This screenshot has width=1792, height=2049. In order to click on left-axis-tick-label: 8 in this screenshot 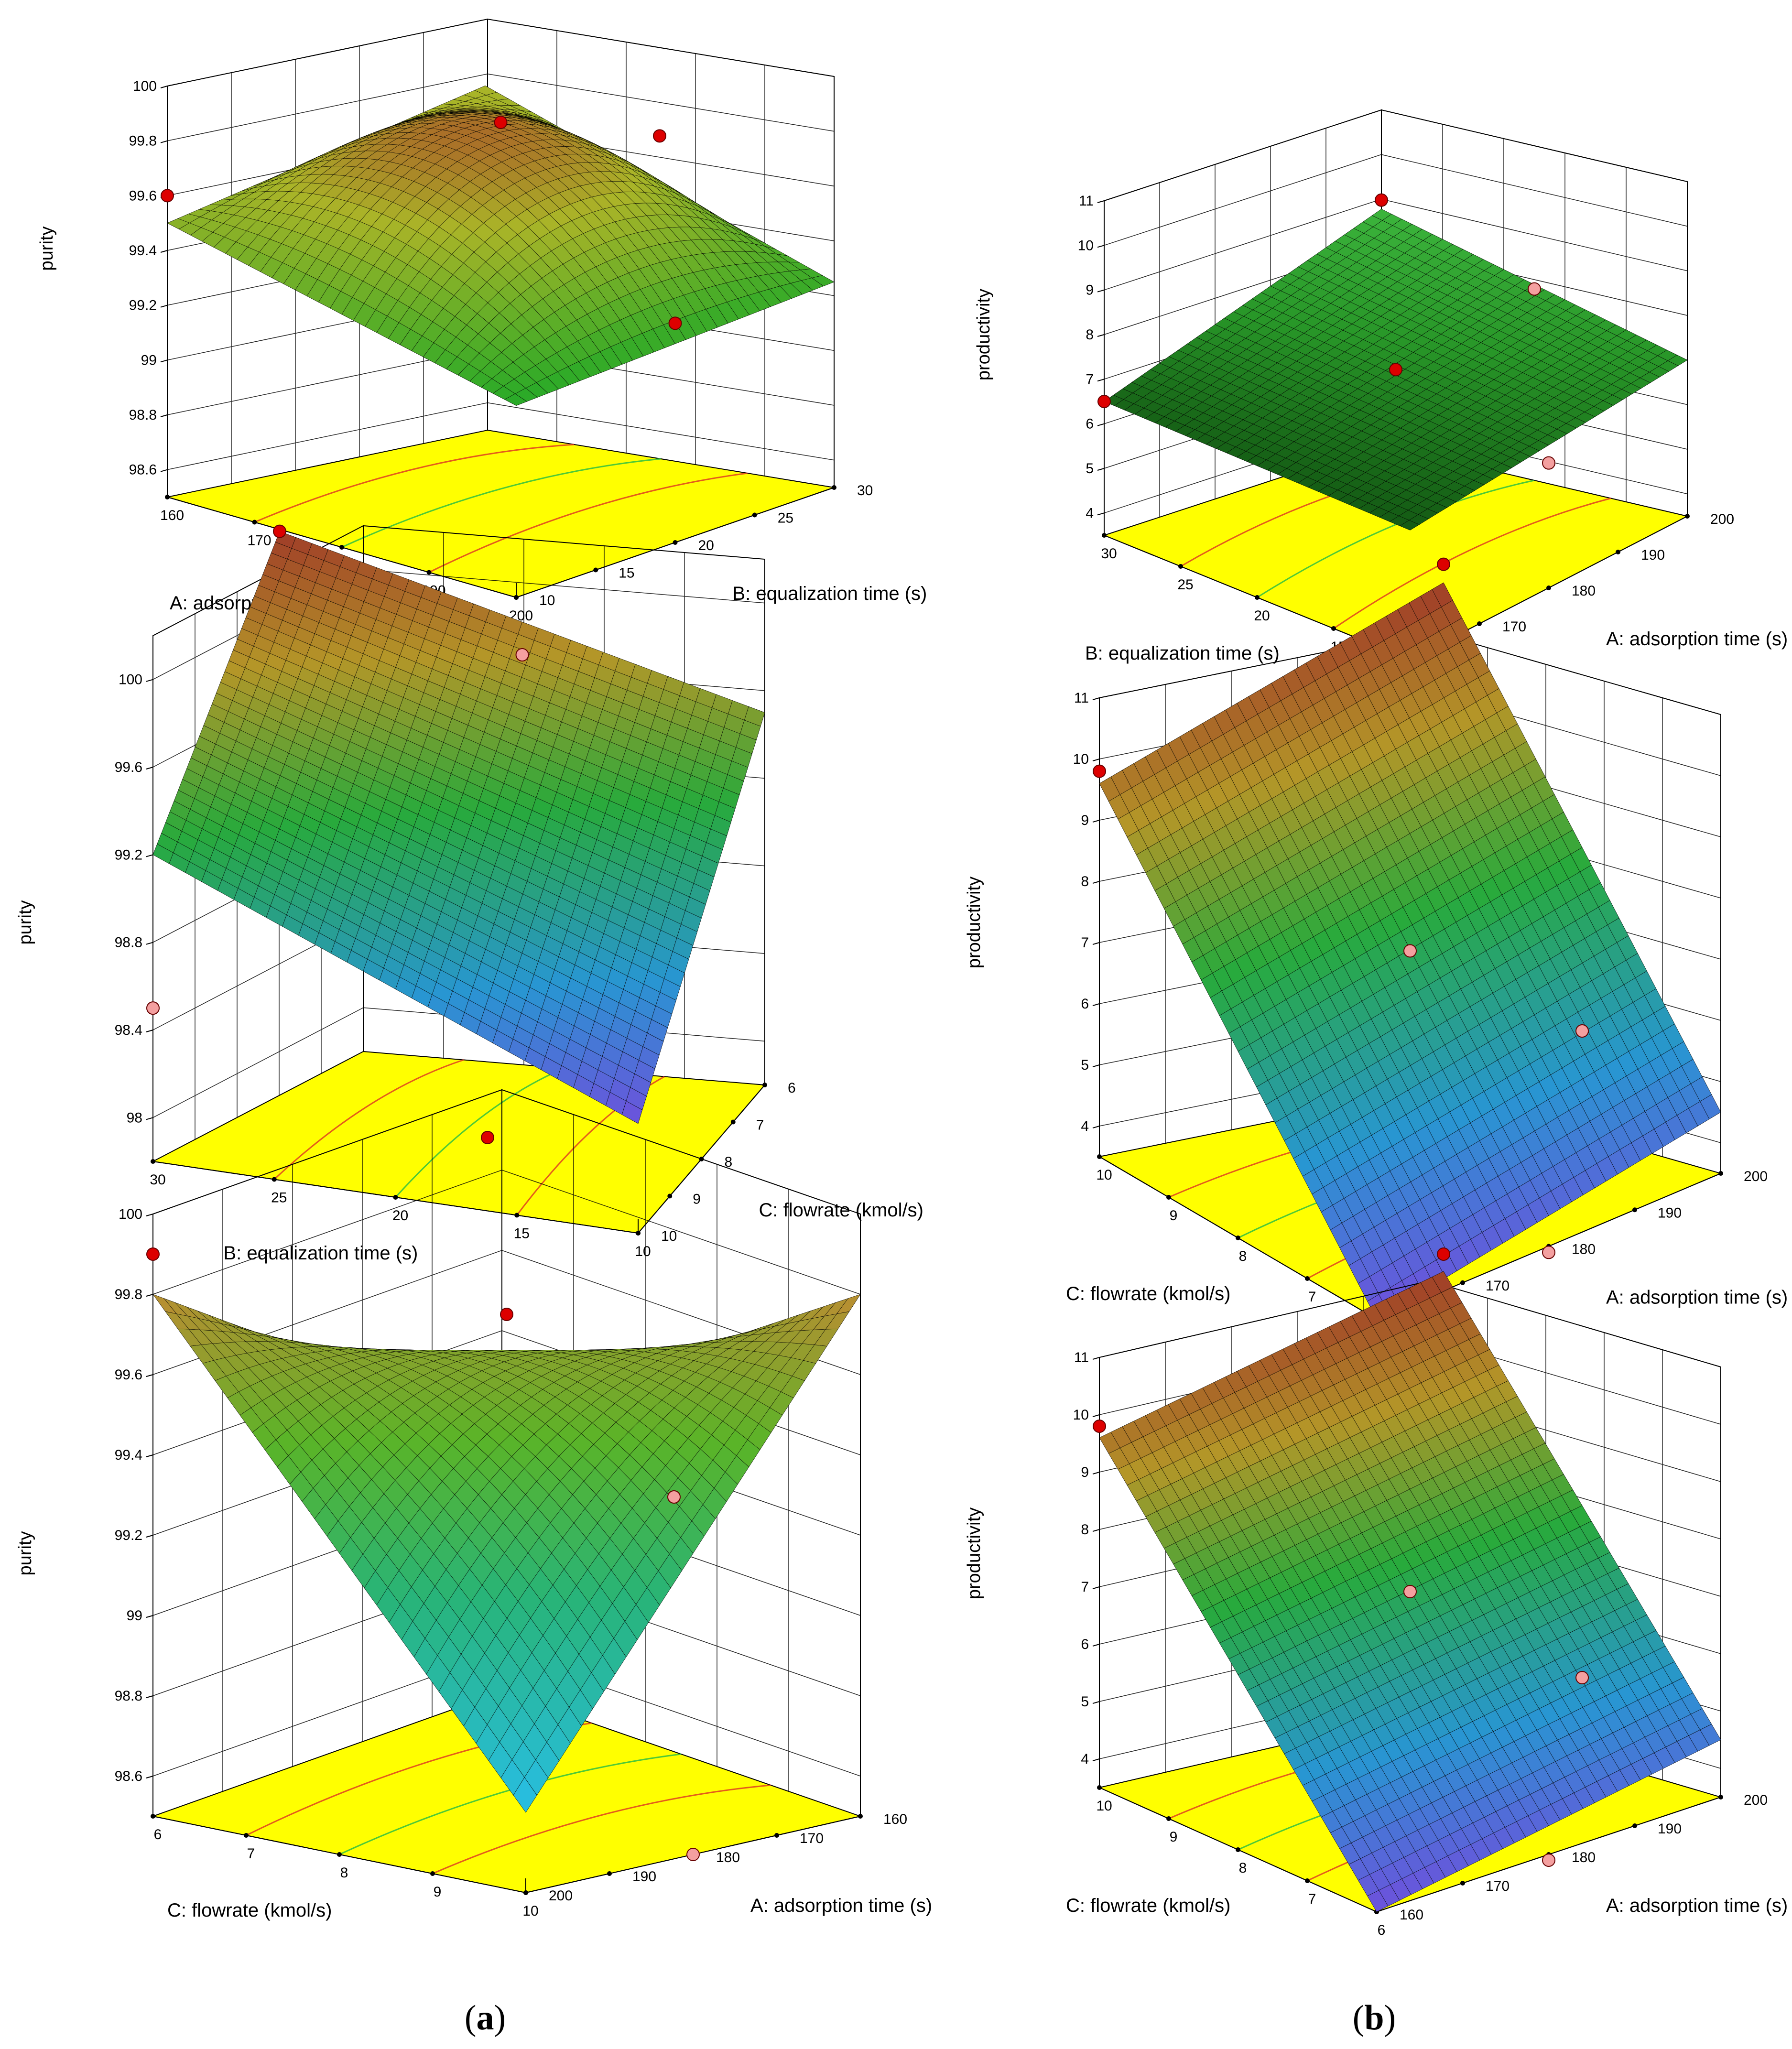, I will do `click(344, 1873)`.